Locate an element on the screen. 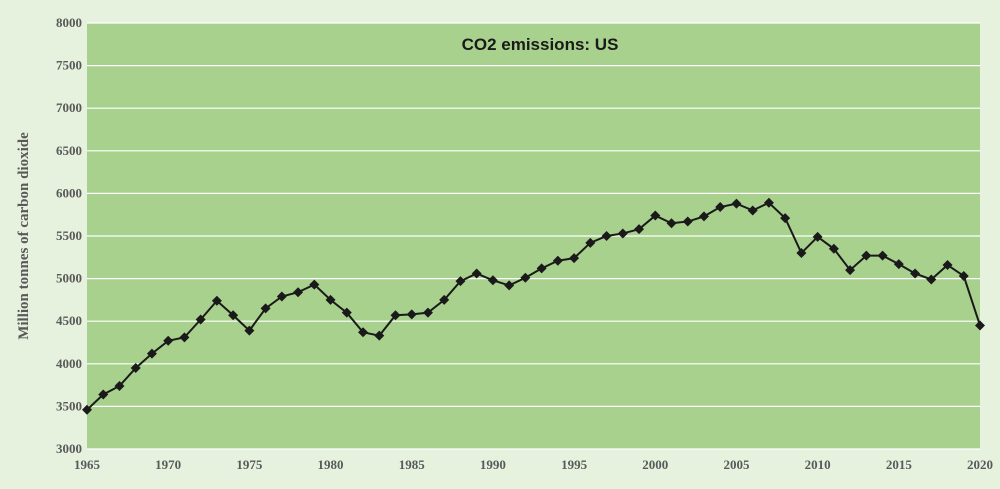  x-tick-label: 1985 is located at coordinates (412, 464).